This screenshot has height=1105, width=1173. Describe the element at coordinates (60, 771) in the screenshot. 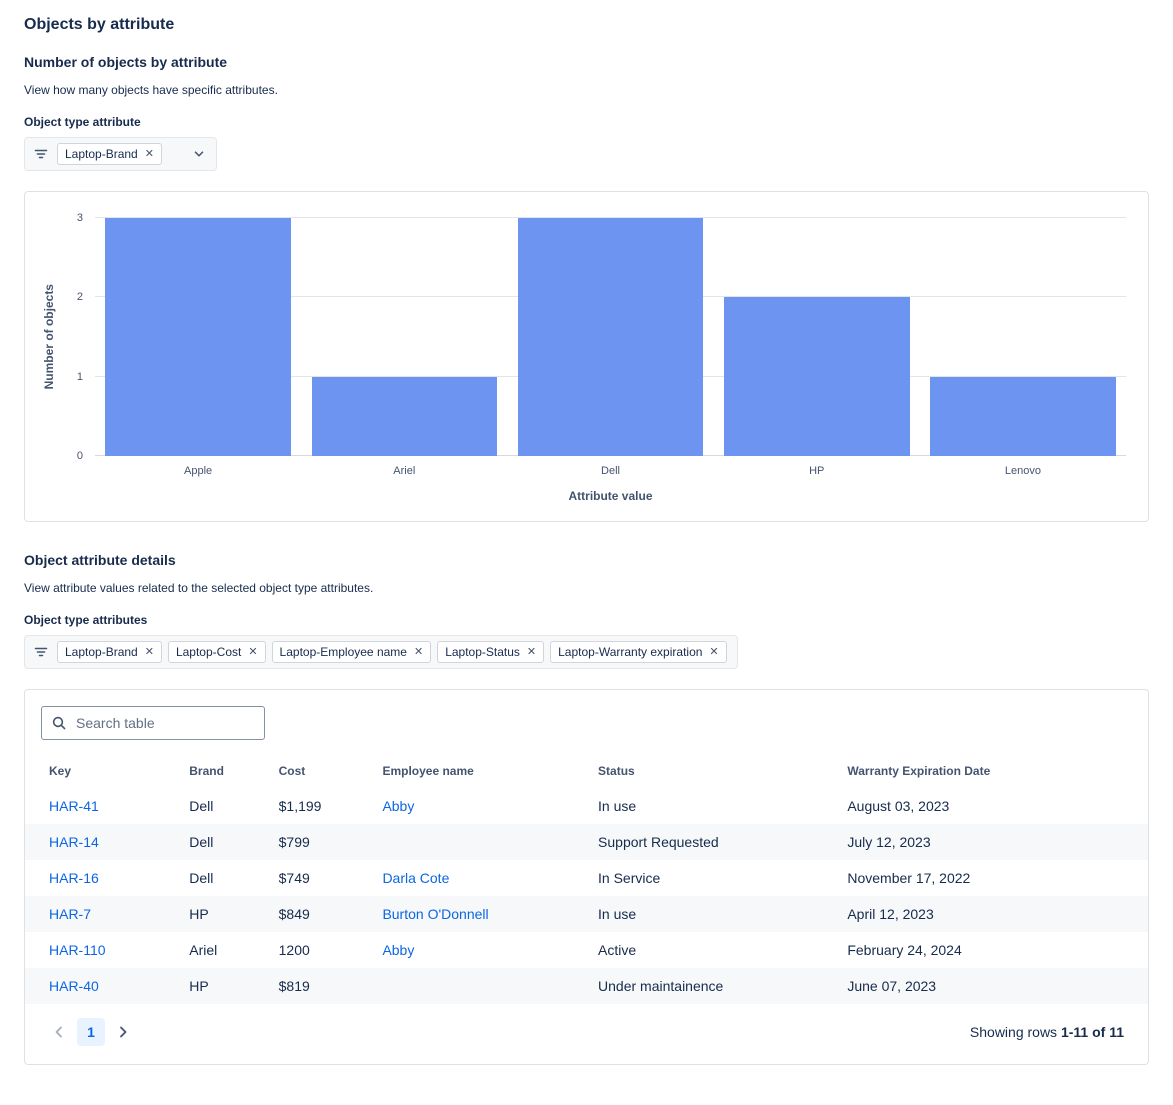

I see `column-header-key: Key` at that location.